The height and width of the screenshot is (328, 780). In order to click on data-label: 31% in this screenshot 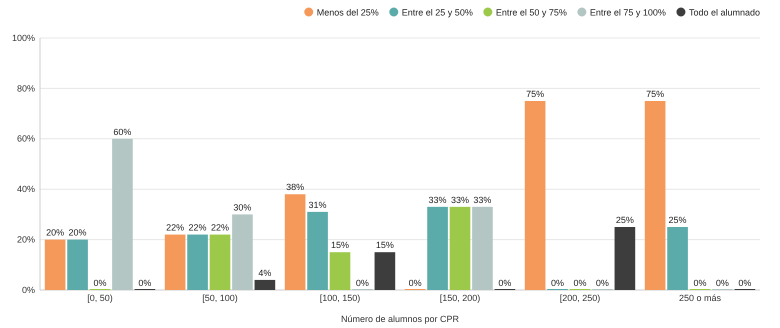, I will do `click(317, 205)`.